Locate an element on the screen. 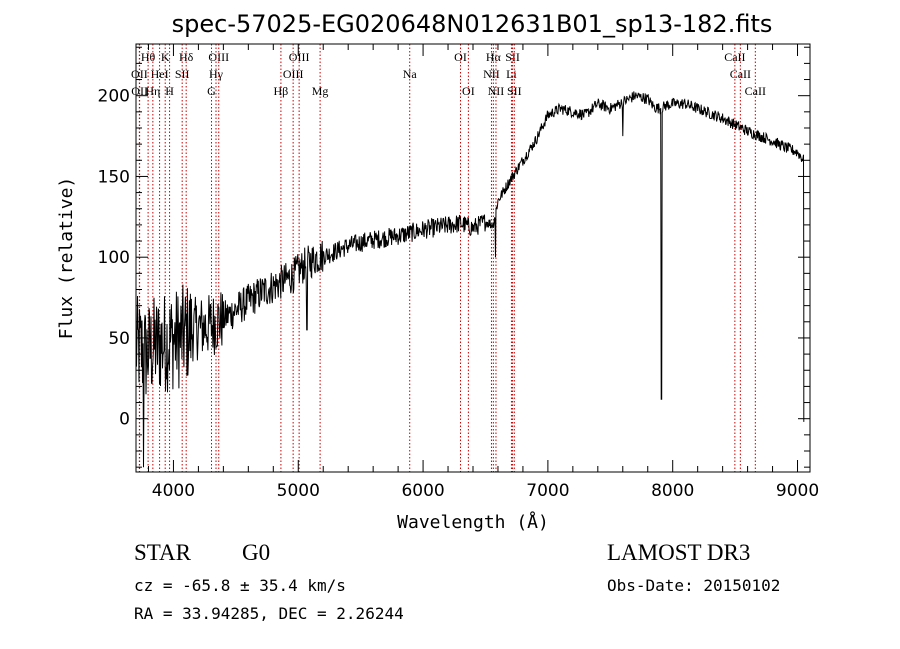 Image resolution: width=900 pixels, height=649 pixels. spectral-line-label: K is located at coordinates (165, 57).